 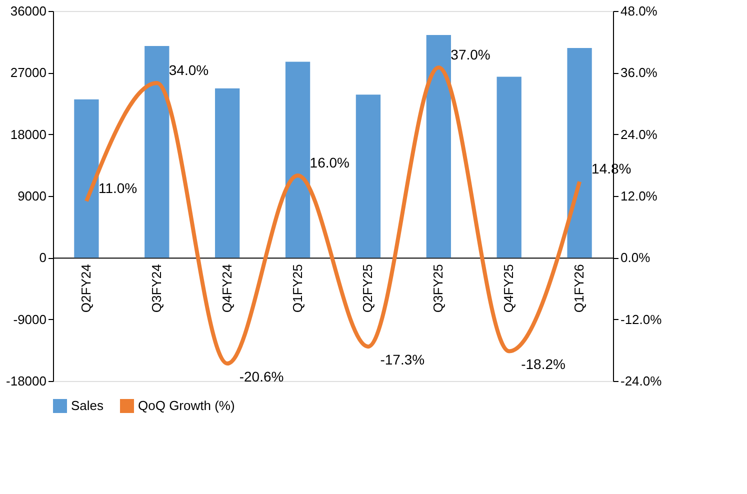 I want to click on y-tick-label: 27000, so click(x=28, y=72).